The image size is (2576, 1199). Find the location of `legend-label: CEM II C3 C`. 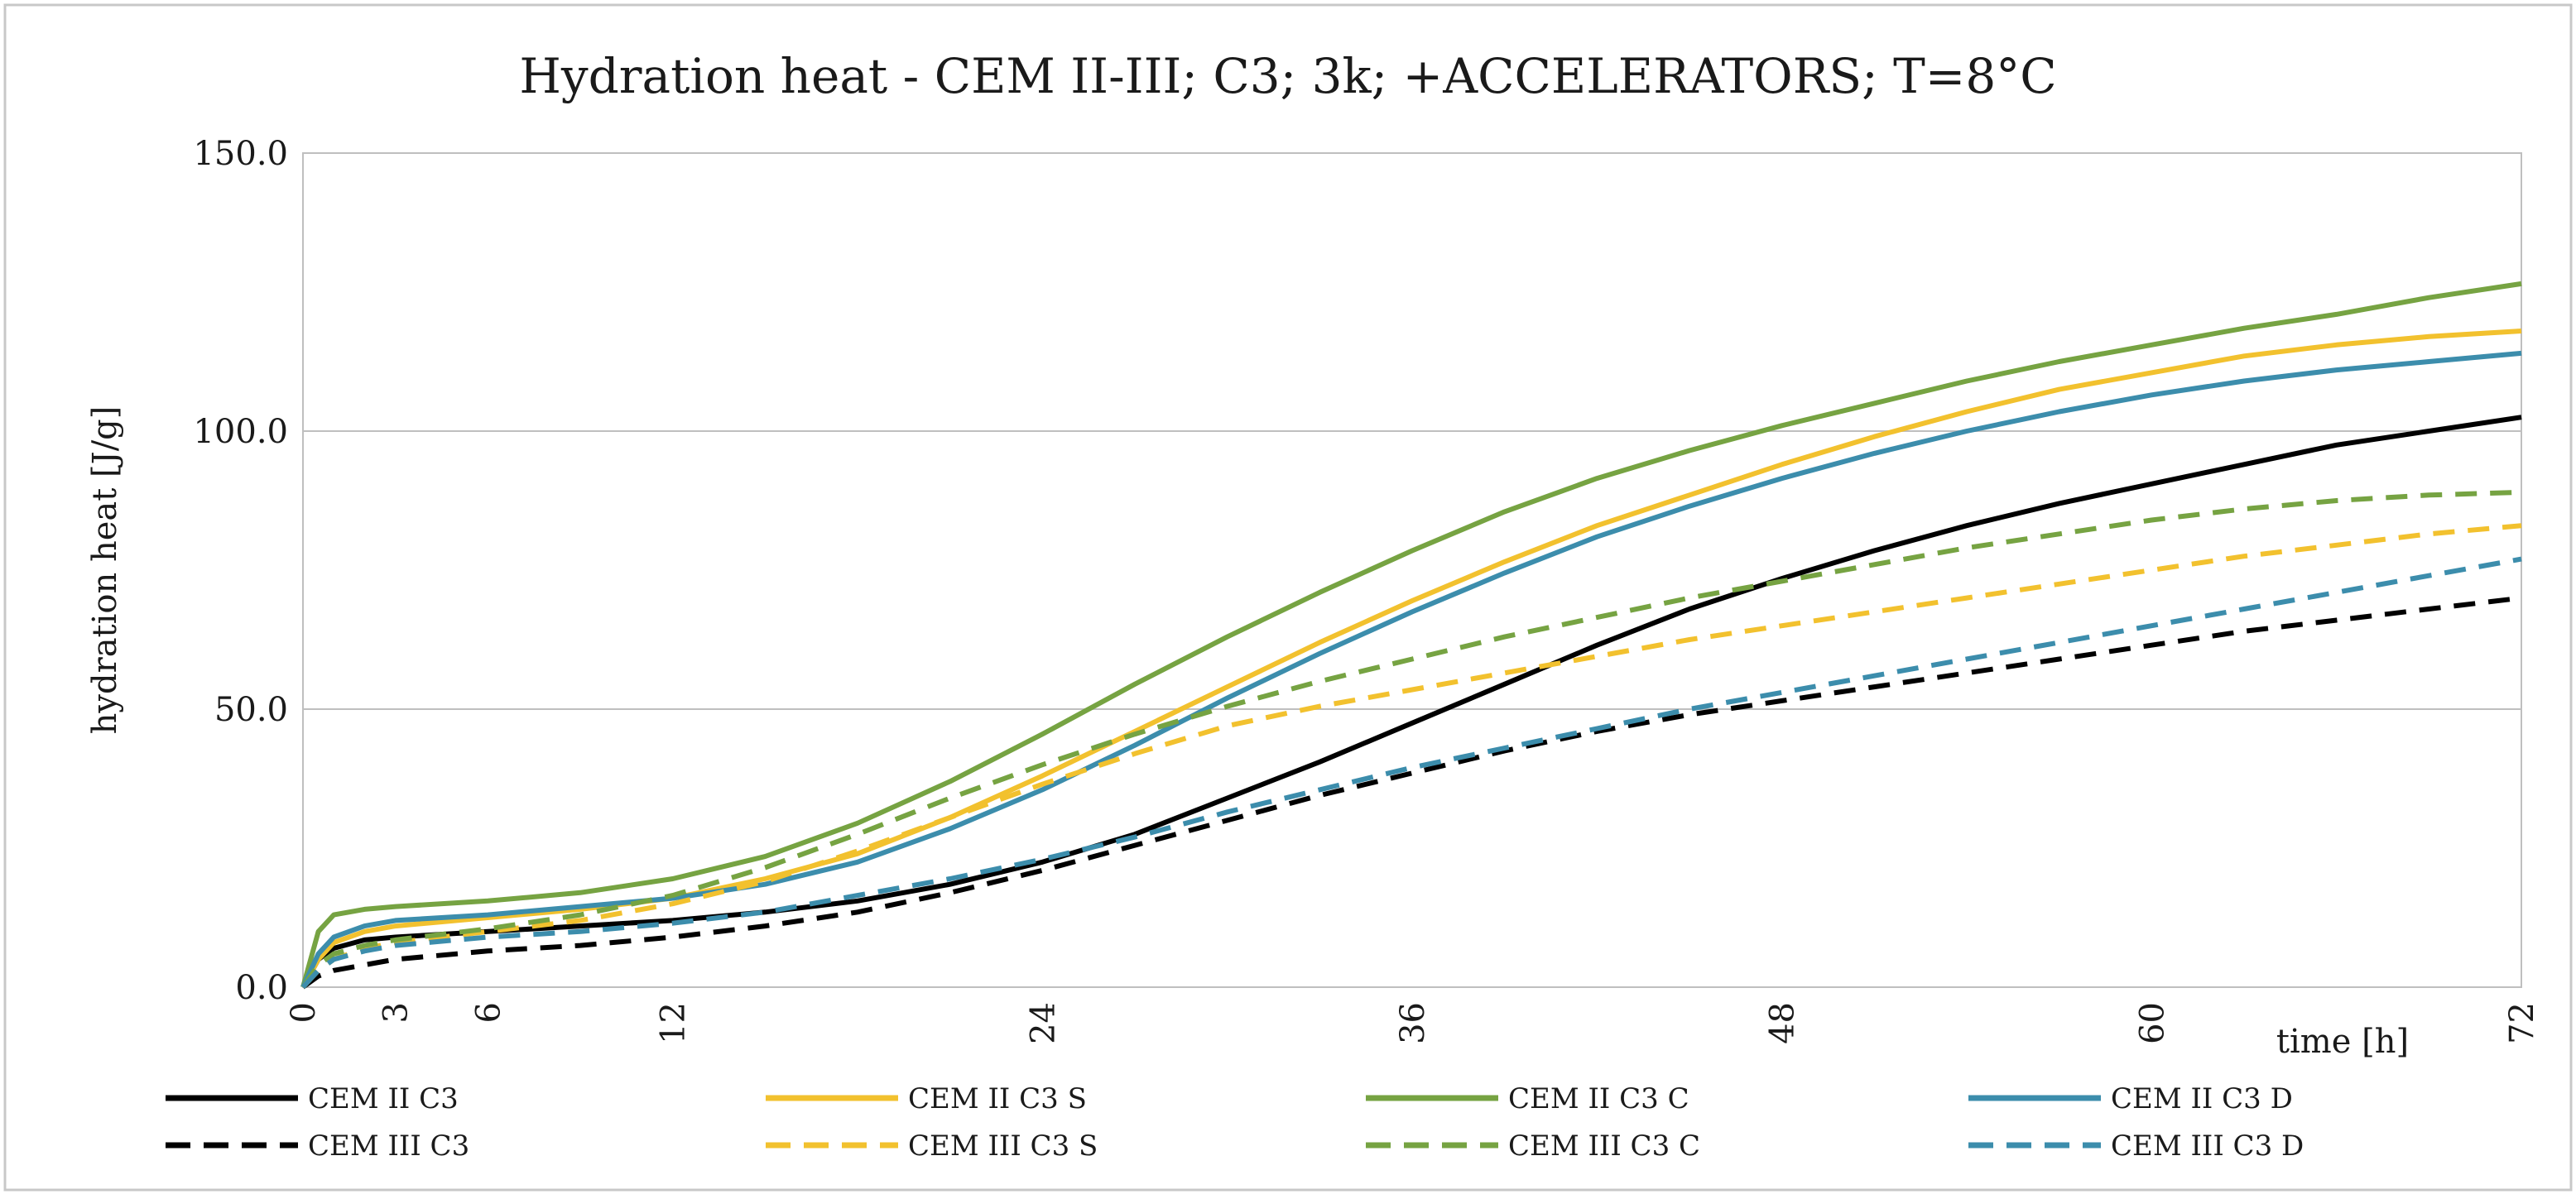

legend-label: CEM II C3 C is located at coordinates (1598, 1098).